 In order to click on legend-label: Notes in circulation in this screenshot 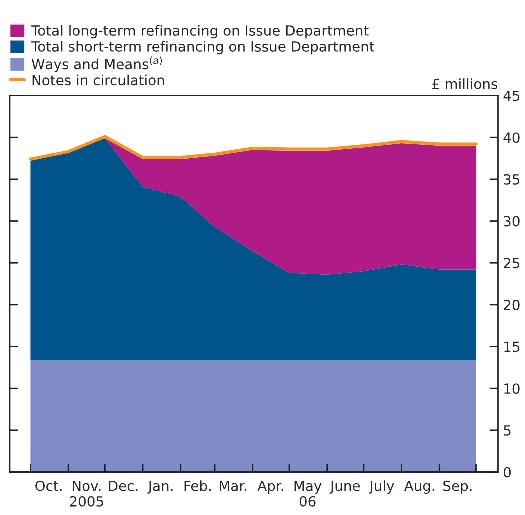, I will do `click(98, 80)`.